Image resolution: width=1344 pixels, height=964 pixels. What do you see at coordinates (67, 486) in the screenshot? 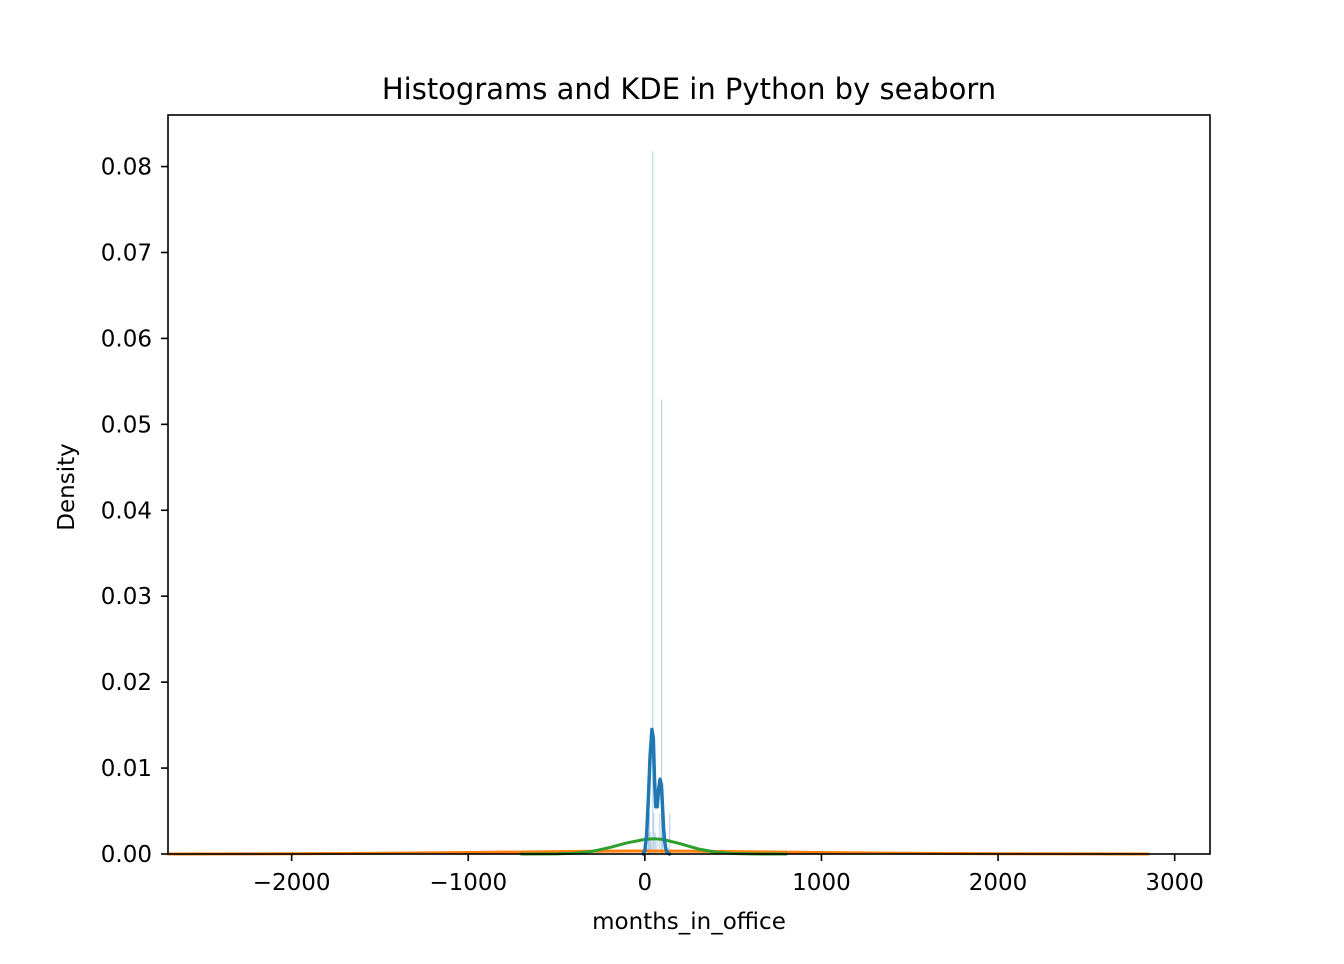
I see `y-axis-label: Density` at bounding box center [67, 486].